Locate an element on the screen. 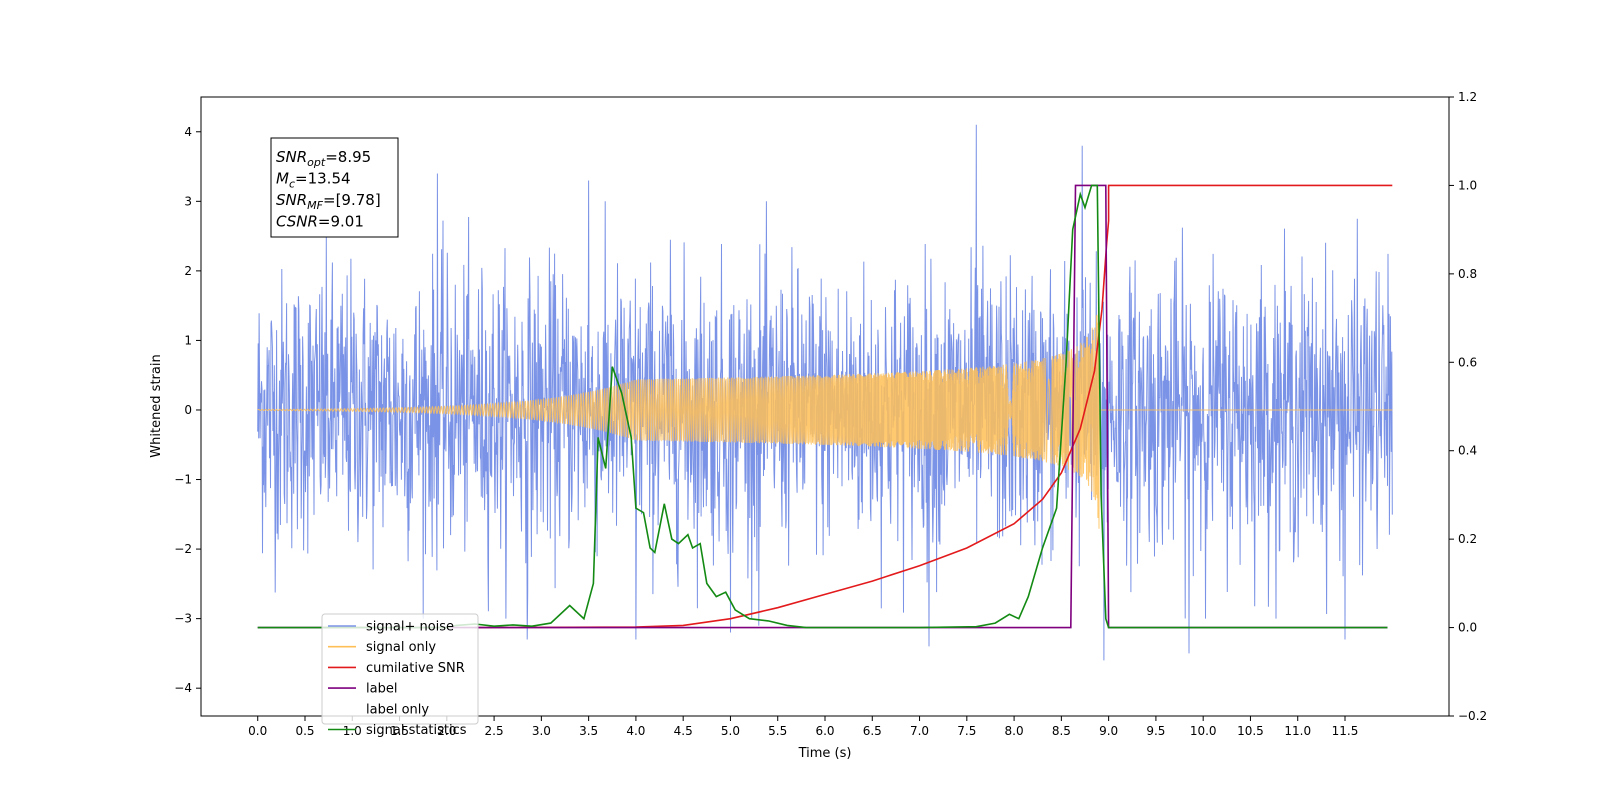 Image resolution: width=1600 pixels, height=800 pixels. x-tick-label: 2.5 is located at coordinates (494, 731).